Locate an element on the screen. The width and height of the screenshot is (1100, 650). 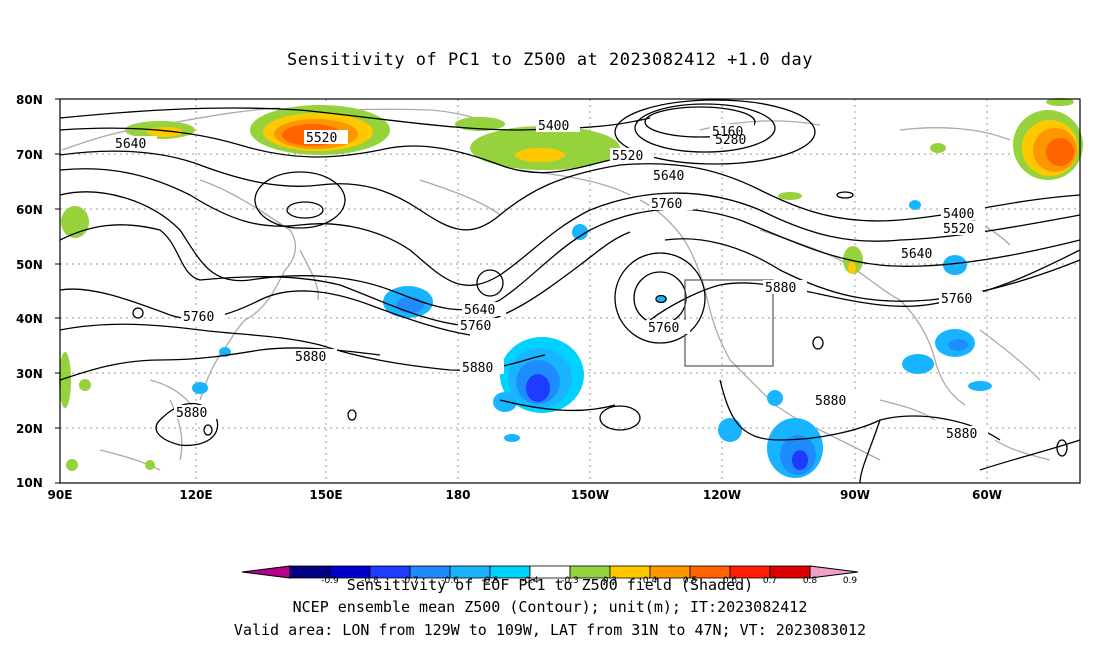
colorbar-tick-label: 0.3 is located at coordinates (610, 581).